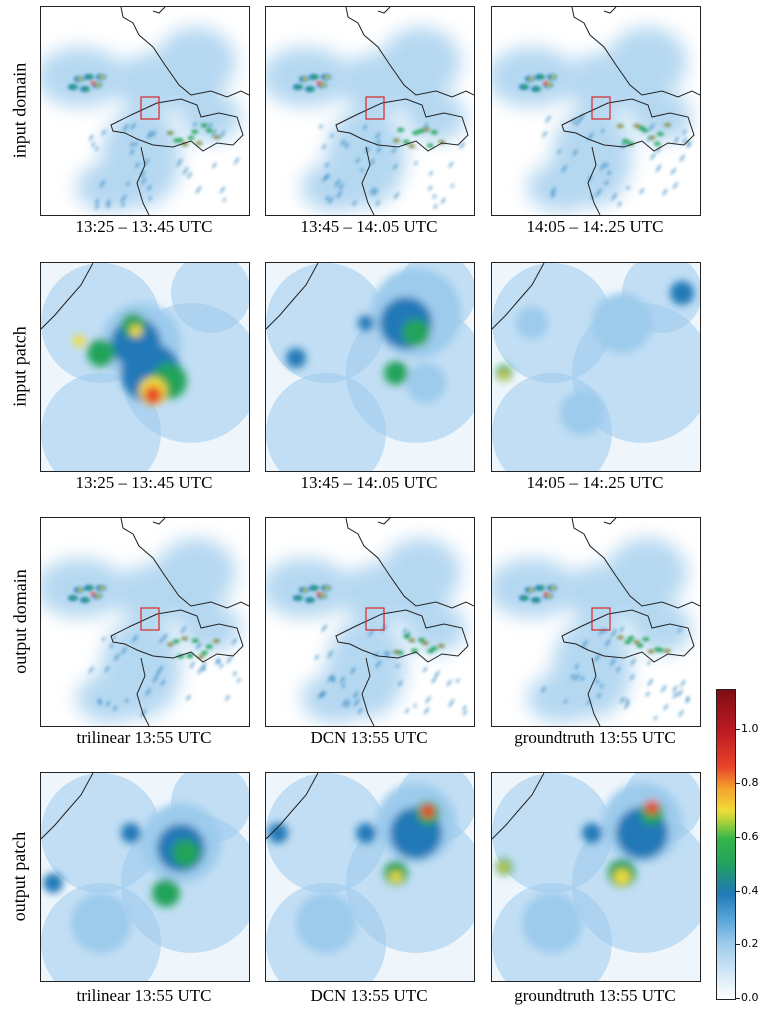  What do you see at coordinates (19, 621) in the screenshot?
I see `row-label-output-domain: output domain` at bounding box center [19, 621].